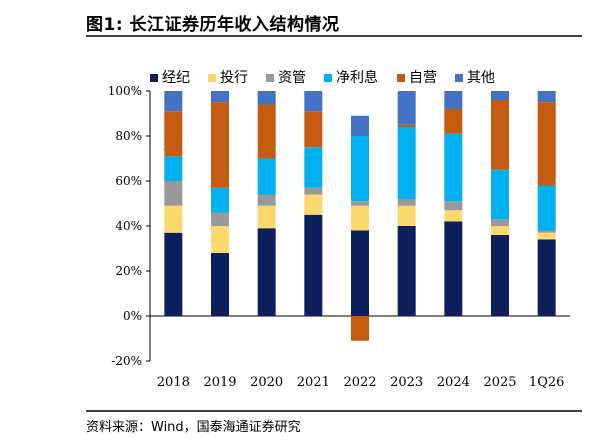  I want to click on legend-label-1: 经纪, so click(176, 78).